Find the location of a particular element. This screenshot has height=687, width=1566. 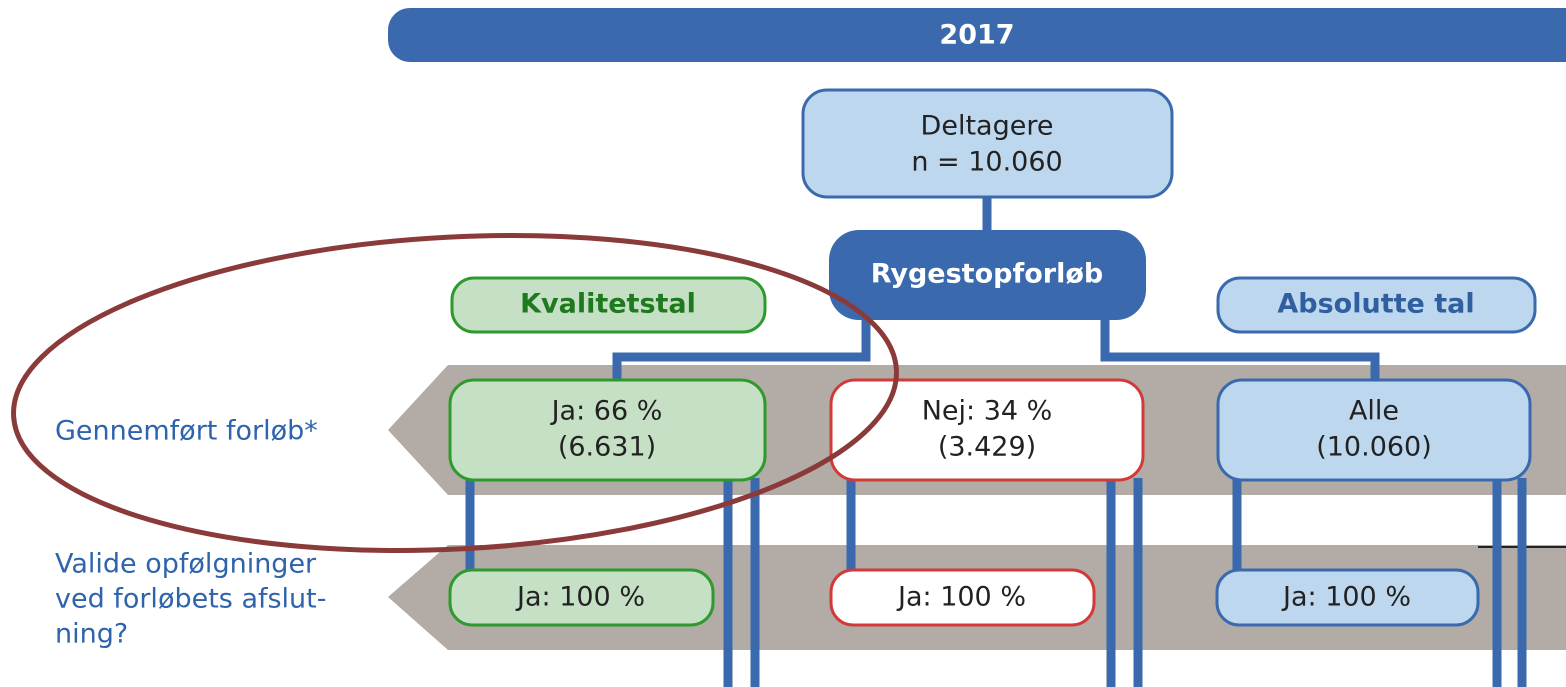

cell-text: (10.060) is located at coordinates (1374, 447).